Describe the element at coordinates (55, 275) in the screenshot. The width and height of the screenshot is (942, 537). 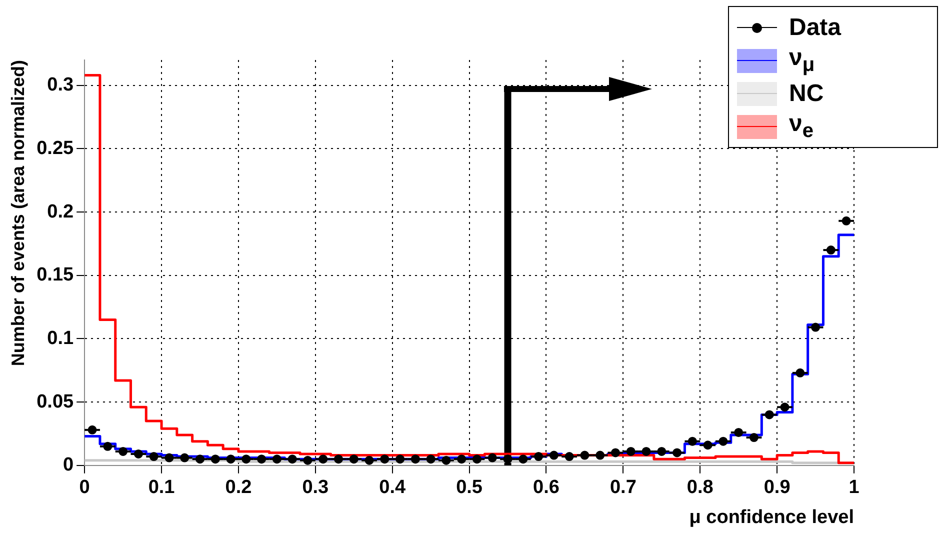
I see `y-tick-label: 0.15` at that location.